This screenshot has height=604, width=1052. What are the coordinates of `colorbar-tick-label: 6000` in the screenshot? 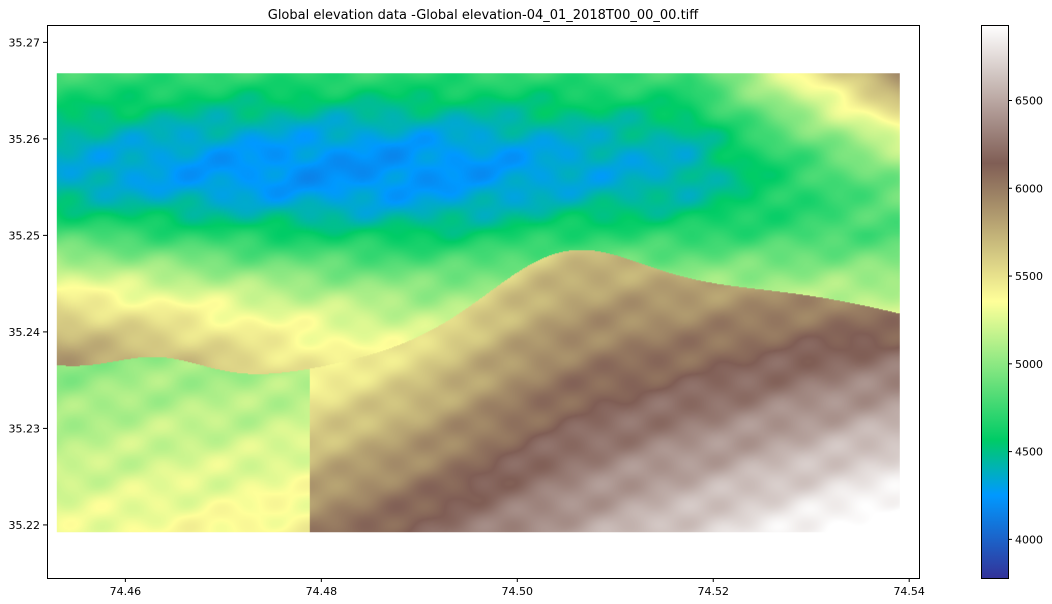 It's located at (1029, 188).